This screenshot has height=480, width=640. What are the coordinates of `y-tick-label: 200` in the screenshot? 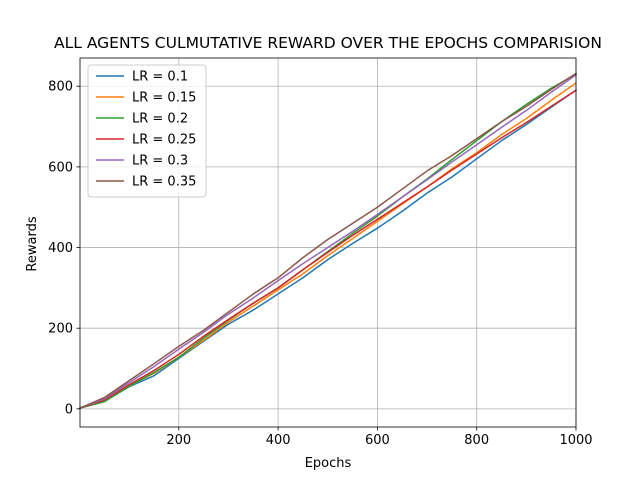 It's located at (60, 329).